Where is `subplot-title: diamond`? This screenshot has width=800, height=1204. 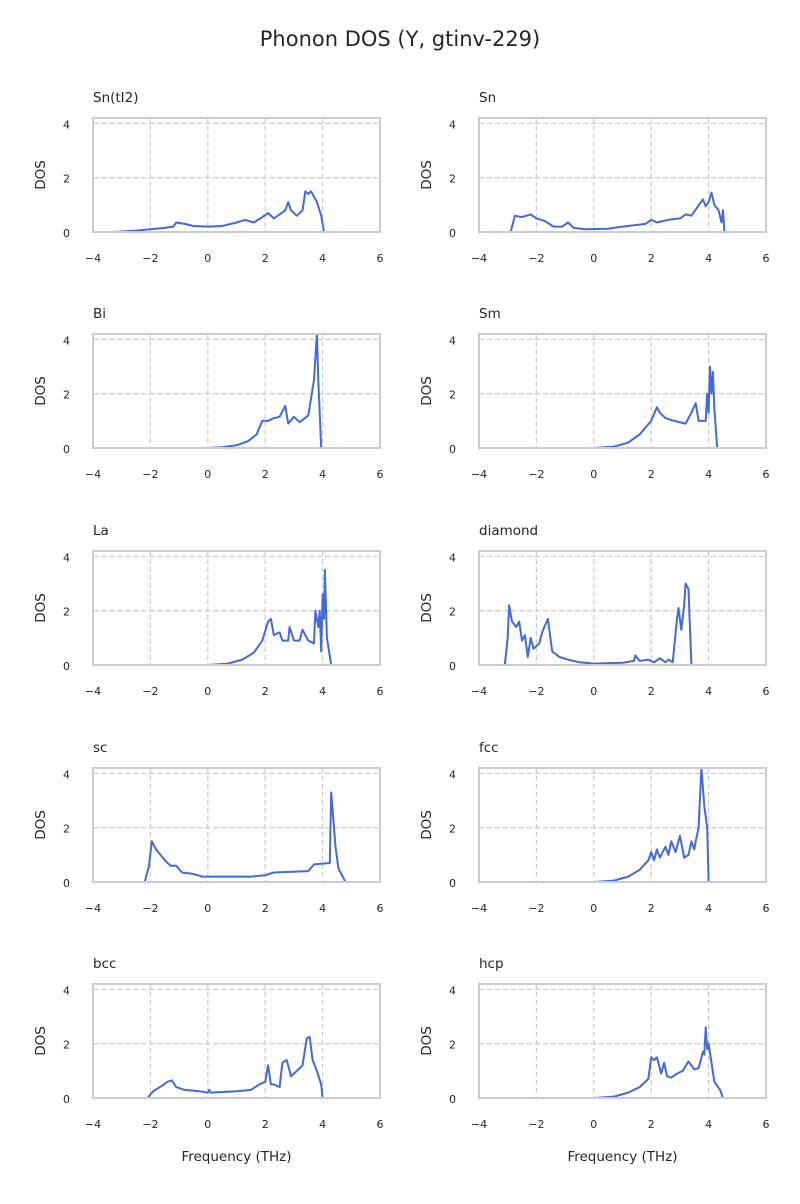
subplot-title: diamond is located at coordinates (508, 531).